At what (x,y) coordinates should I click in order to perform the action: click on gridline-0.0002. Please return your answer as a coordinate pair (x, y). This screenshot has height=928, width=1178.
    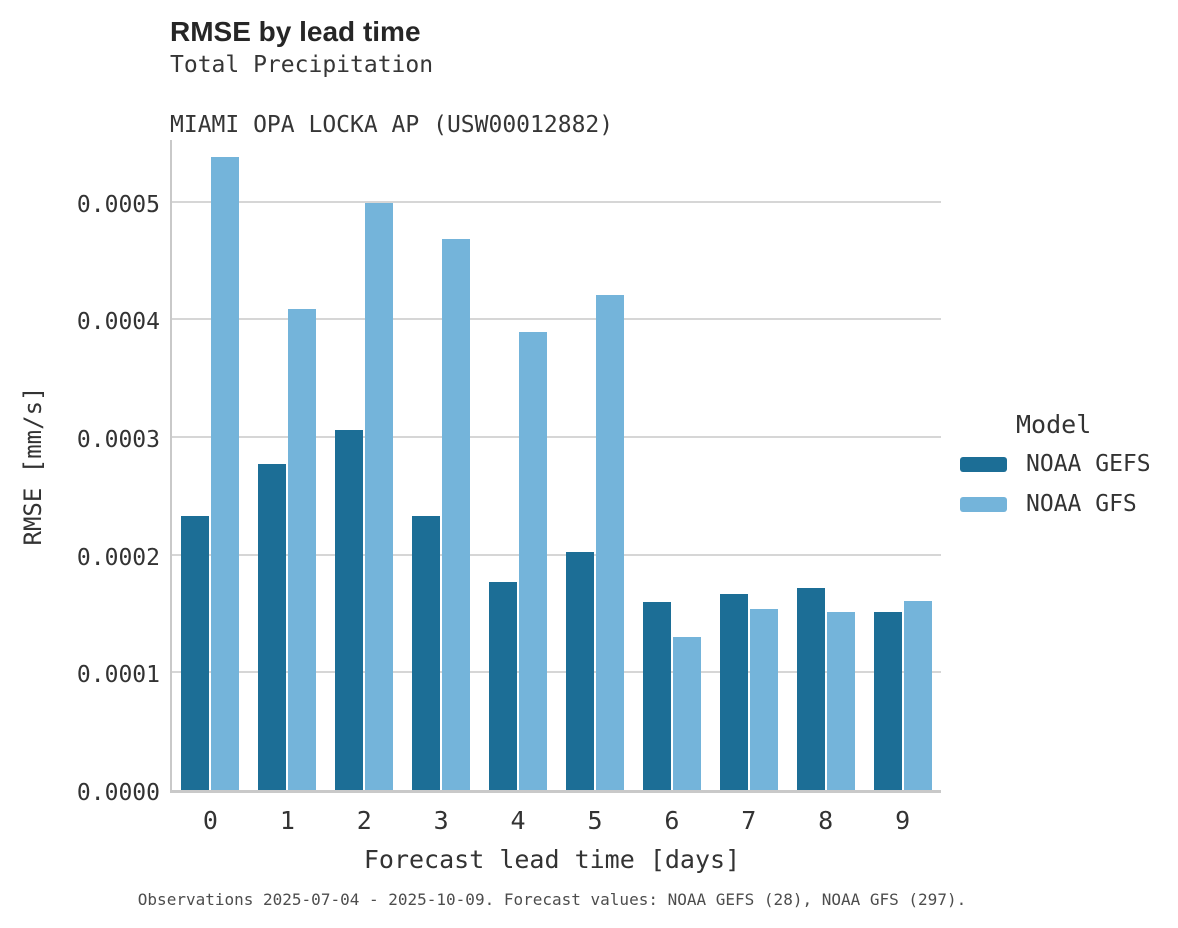
    Looking at the image, I should click on (556, 554).